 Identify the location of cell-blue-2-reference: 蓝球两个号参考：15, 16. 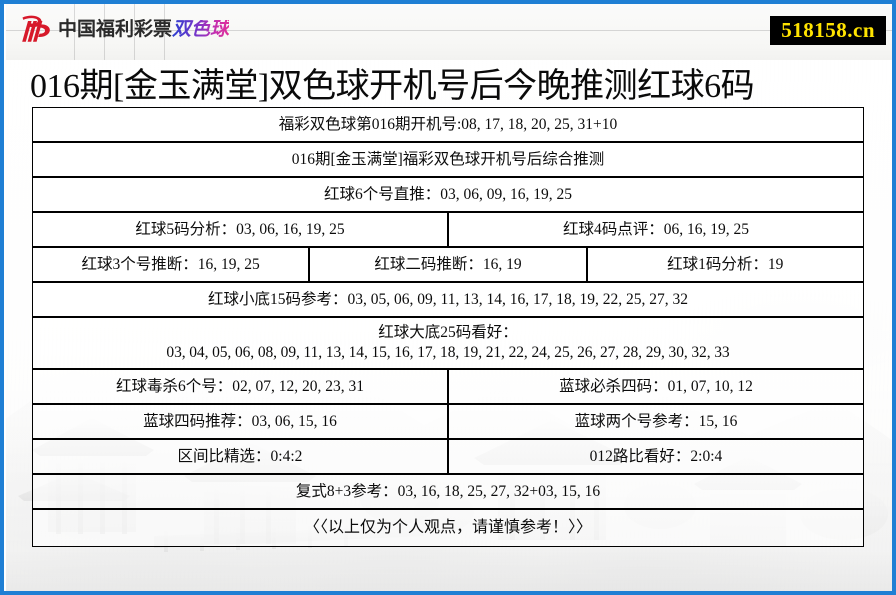
(655, 421).